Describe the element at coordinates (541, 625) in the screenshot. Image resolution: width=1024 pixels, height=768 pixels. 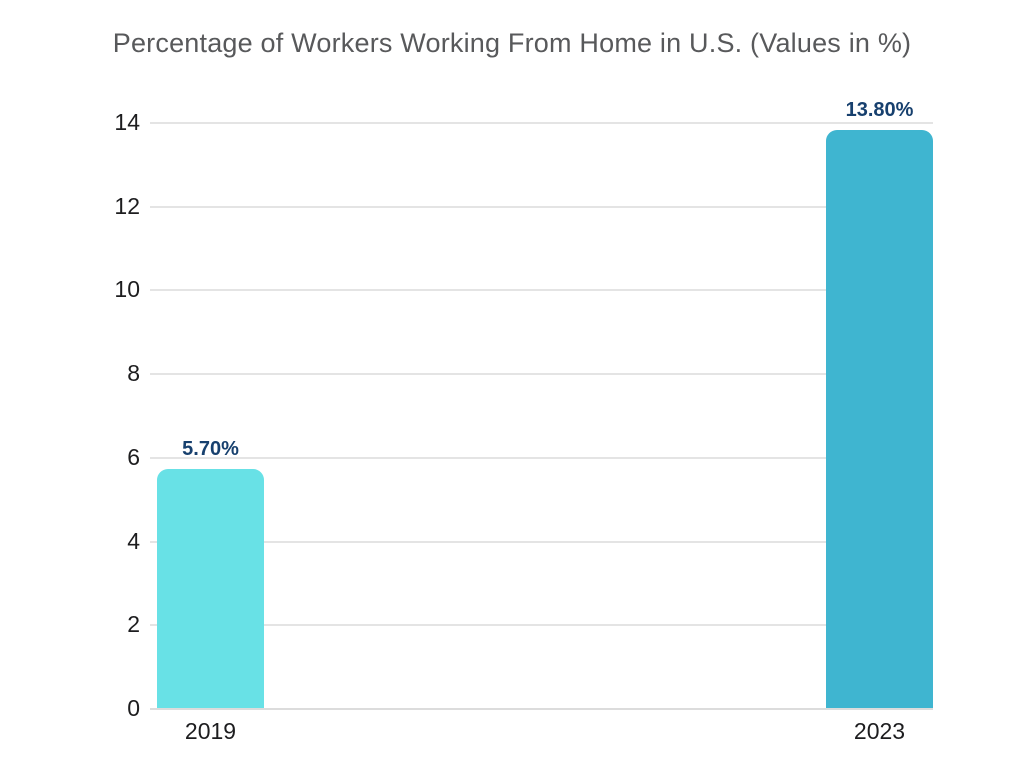
I see `gridline-y2` at that location.